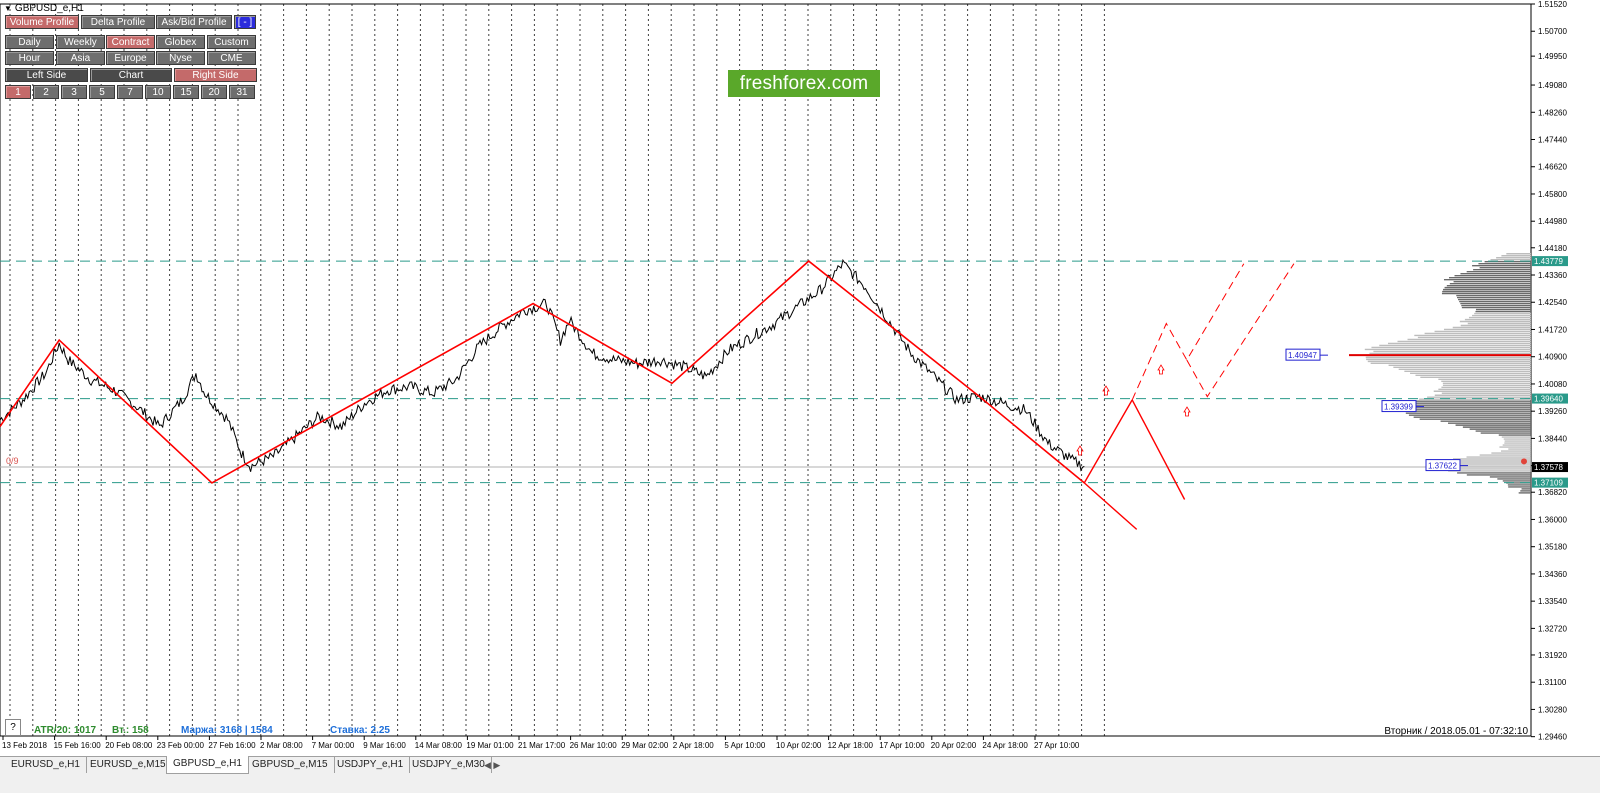  I want to click on toolbar-button-chart: Chart, so click(131, 75).